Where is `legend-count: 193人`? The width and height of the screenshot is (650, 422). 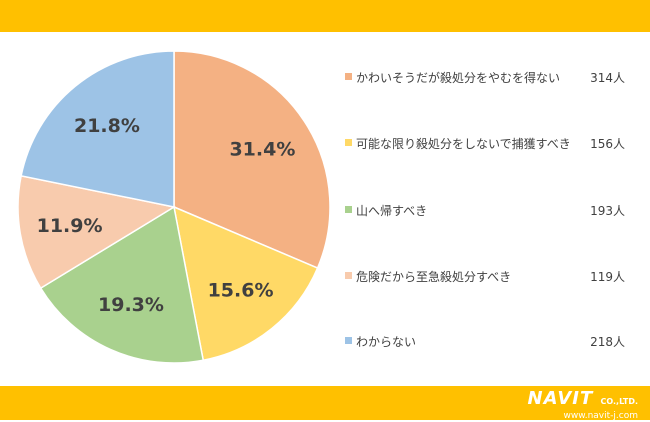
legend-count: 193人 is located at coordinates (607, 211).